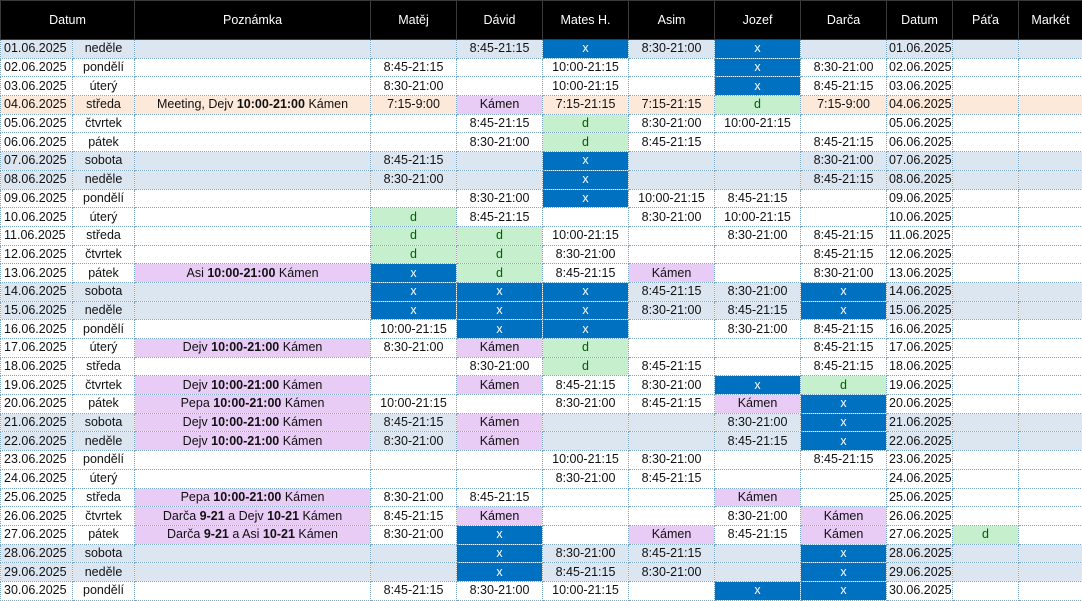  I want to click on cell-mates-h: x, so click(586, 291).